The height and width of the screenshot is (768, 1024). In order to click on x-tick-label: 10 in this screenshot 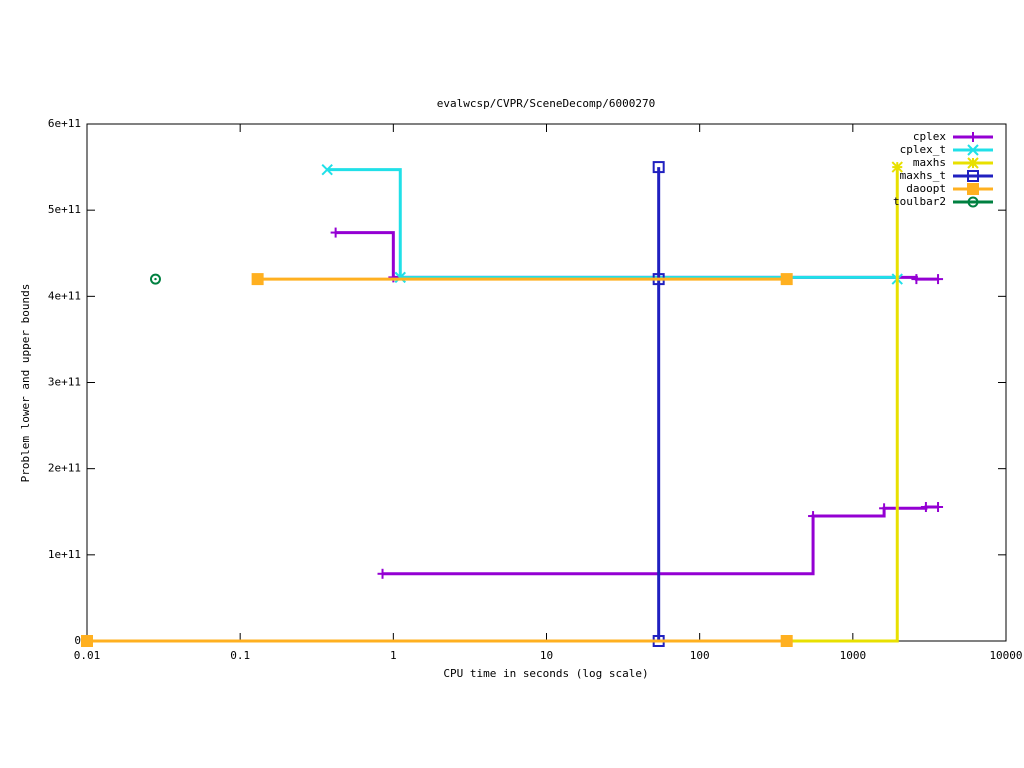, I will do `click(546, 655)`.